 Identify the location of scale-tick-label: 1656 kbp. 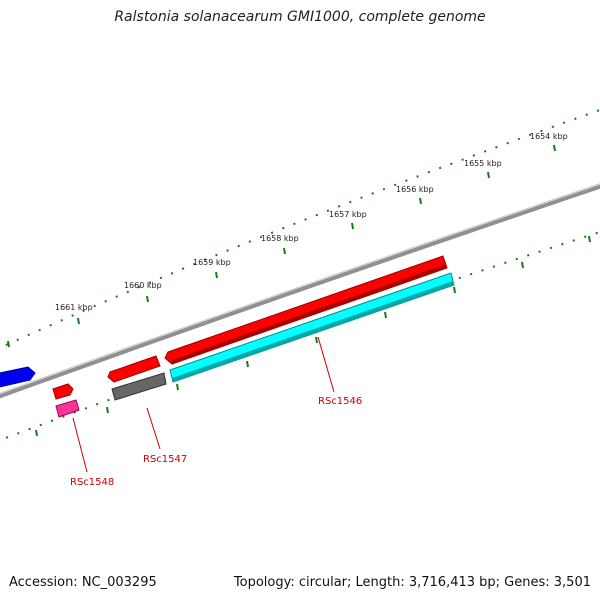
(415, 189).